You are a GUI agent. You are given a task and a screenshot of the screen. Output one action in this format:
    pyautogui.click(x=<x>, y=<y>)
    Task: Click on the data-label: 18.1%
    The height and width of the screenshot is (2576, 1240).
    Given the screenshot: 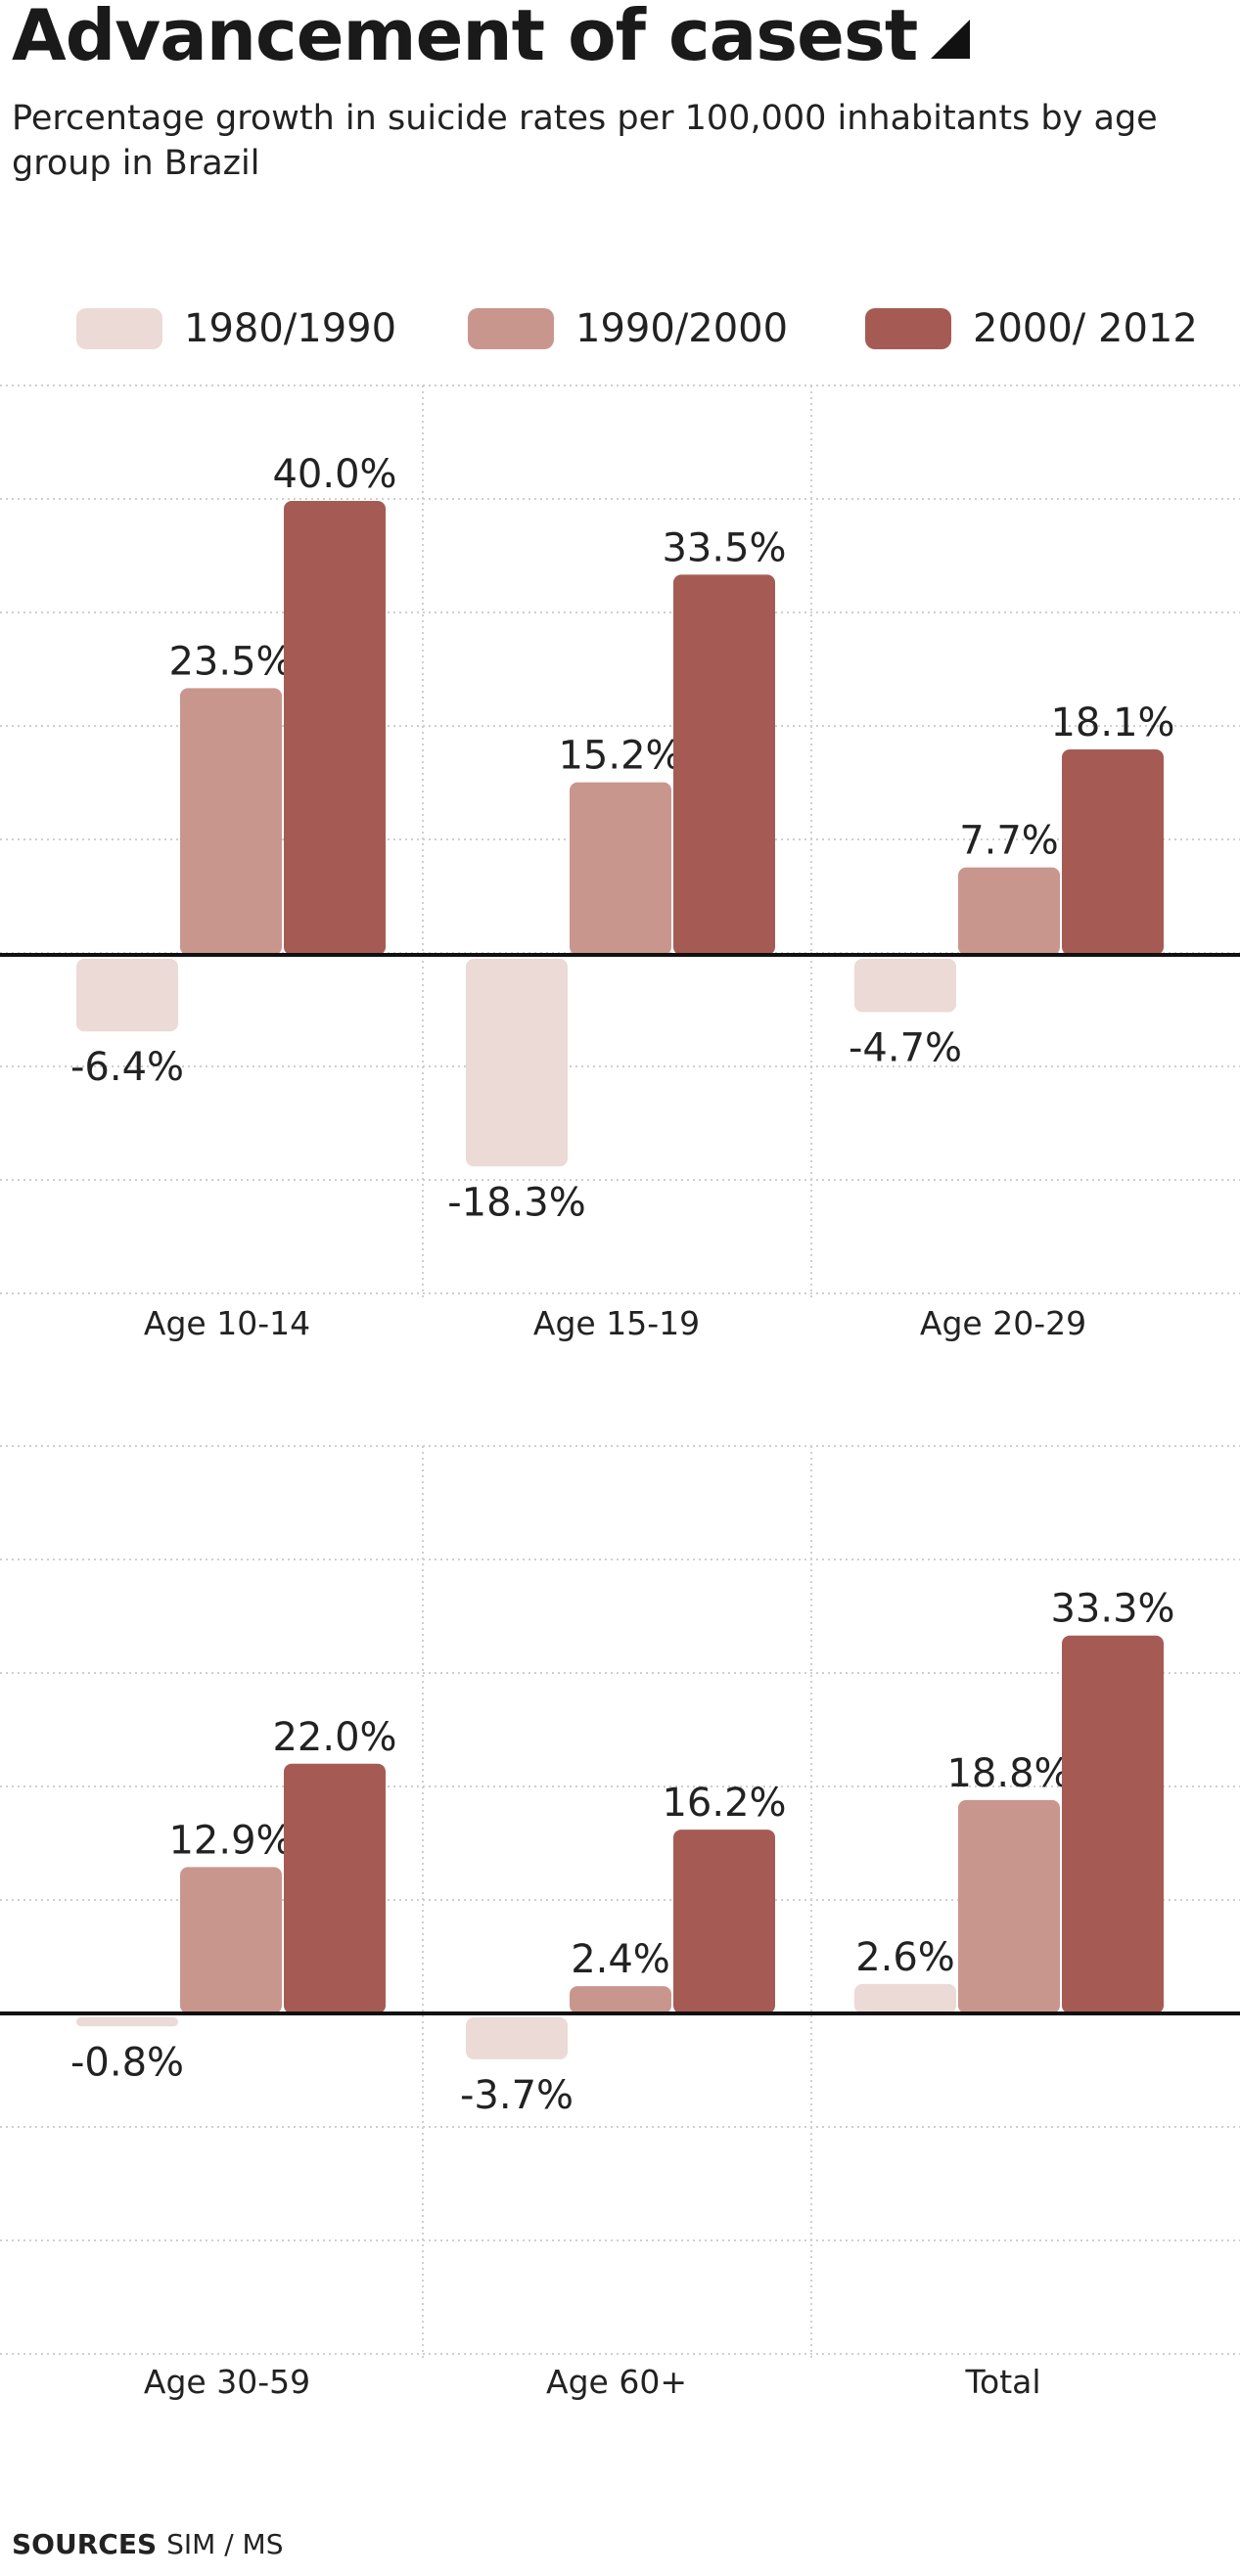 What is the action you would take?
    pyautogui.click(x=1112, y=723)
    